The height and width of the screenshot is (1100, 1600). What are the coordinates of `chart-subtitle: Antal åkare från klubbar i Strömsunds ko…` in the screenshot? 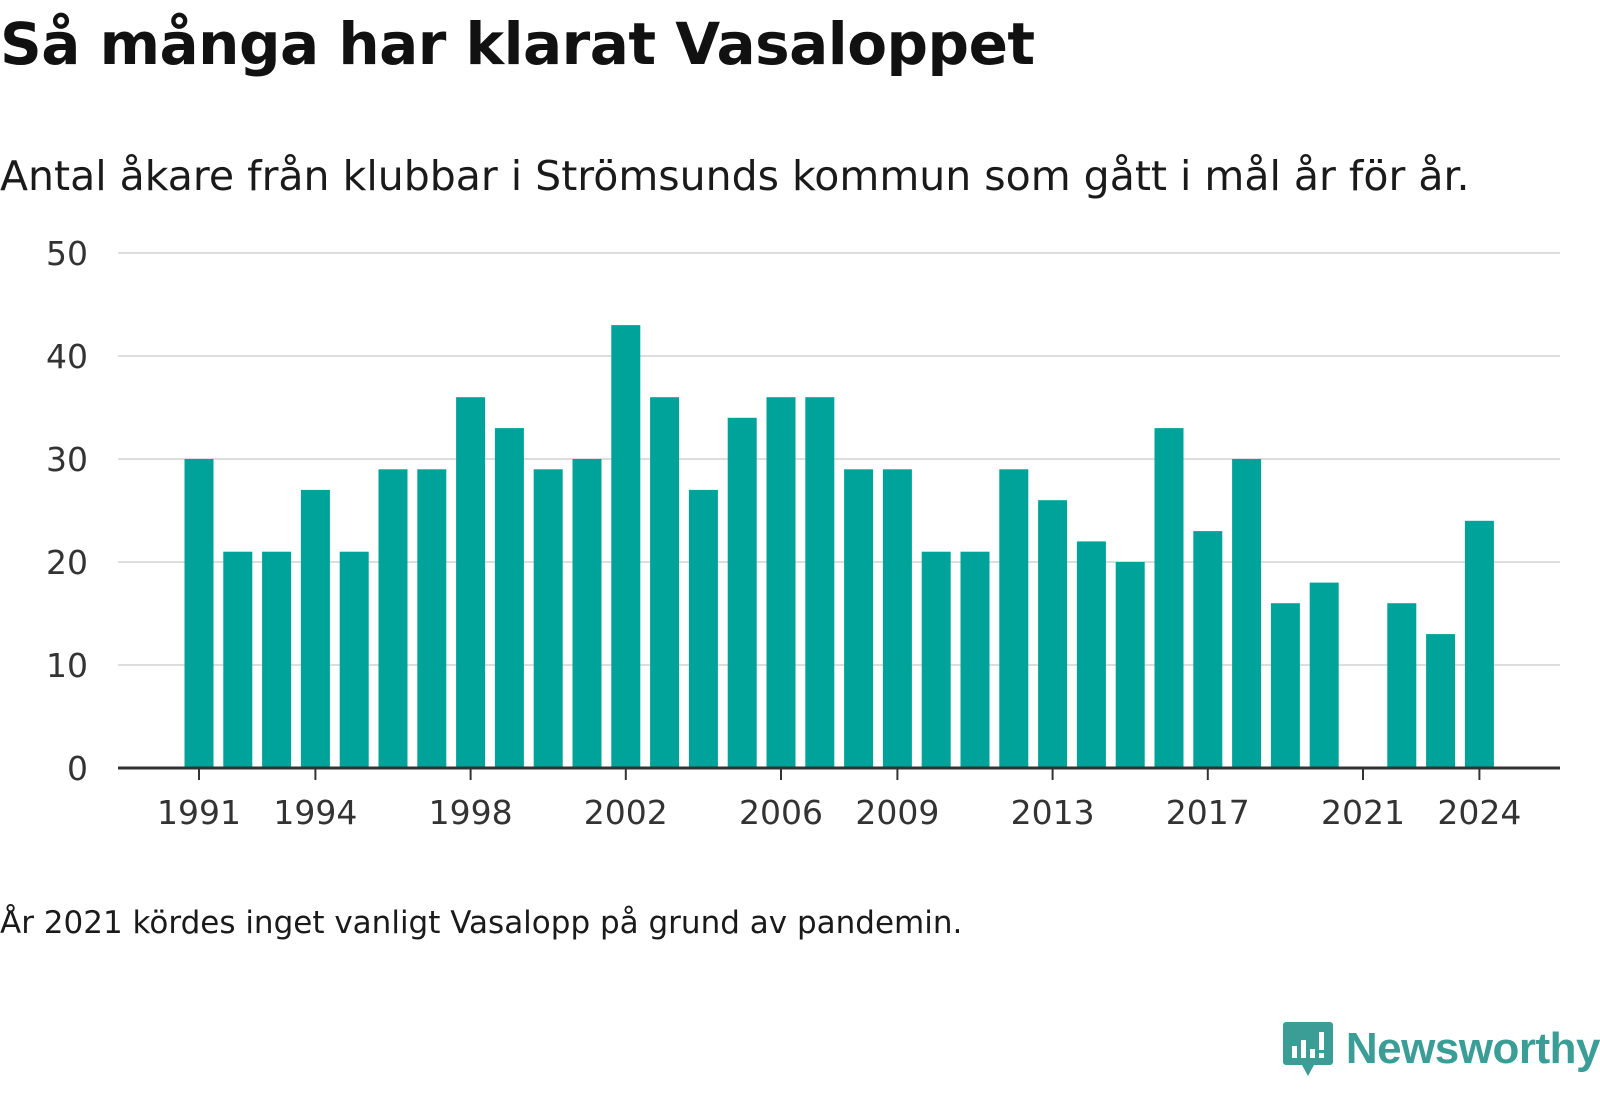 It's located at (735, 176).